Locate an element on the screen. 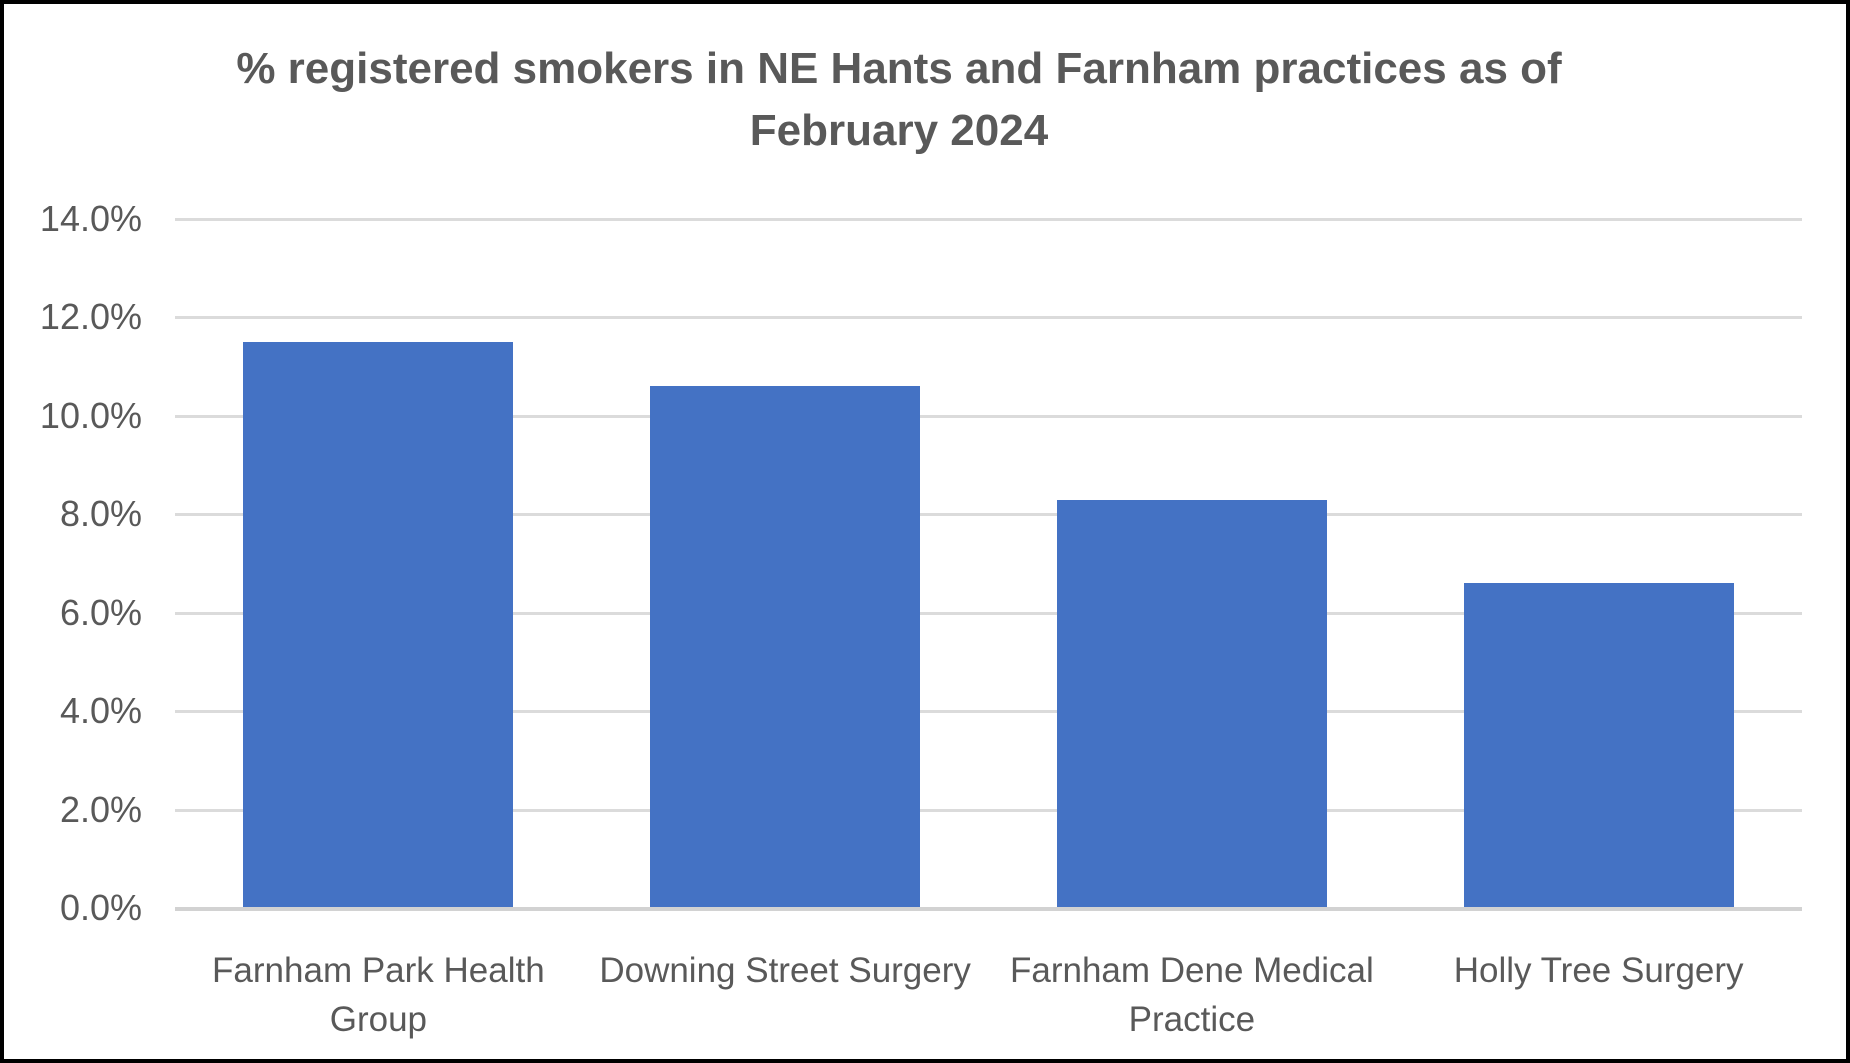 This screenshot has height=1063, width=1850. x-category-label: Downing Street Surgery is located at coordinates (785, 970).